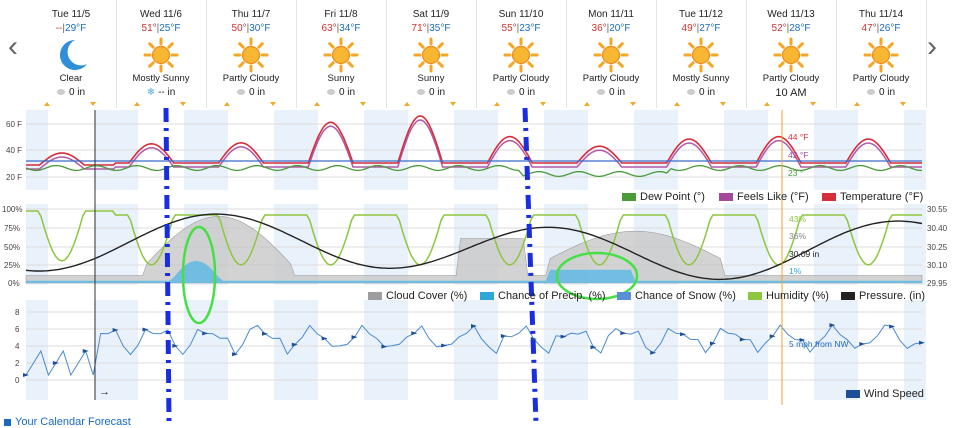 The height and width of the screenshot is (428, 960). I want to click on day-column: Sun 11/10 55°|23°F Partly Cloudy 0 in, so click(521, 54).